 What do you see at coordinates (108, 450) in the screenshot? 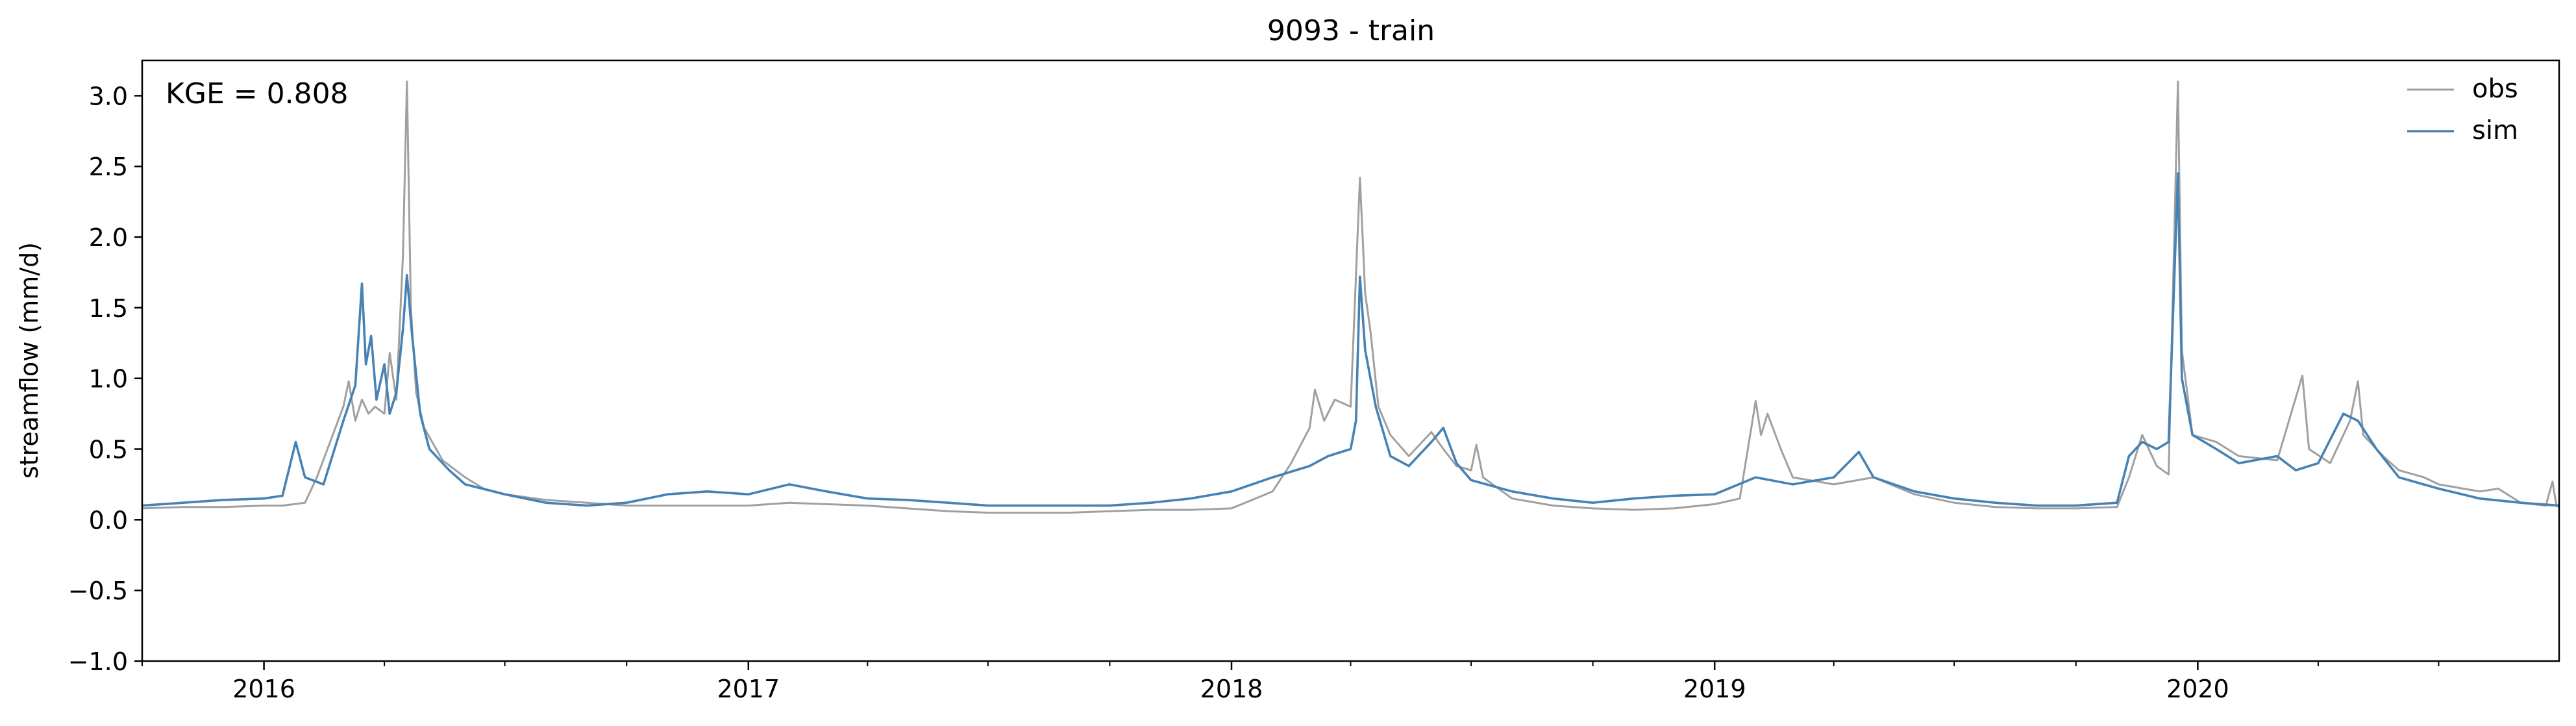
I see `y-tick-label: 0.5` at bounding box center [108, 450].